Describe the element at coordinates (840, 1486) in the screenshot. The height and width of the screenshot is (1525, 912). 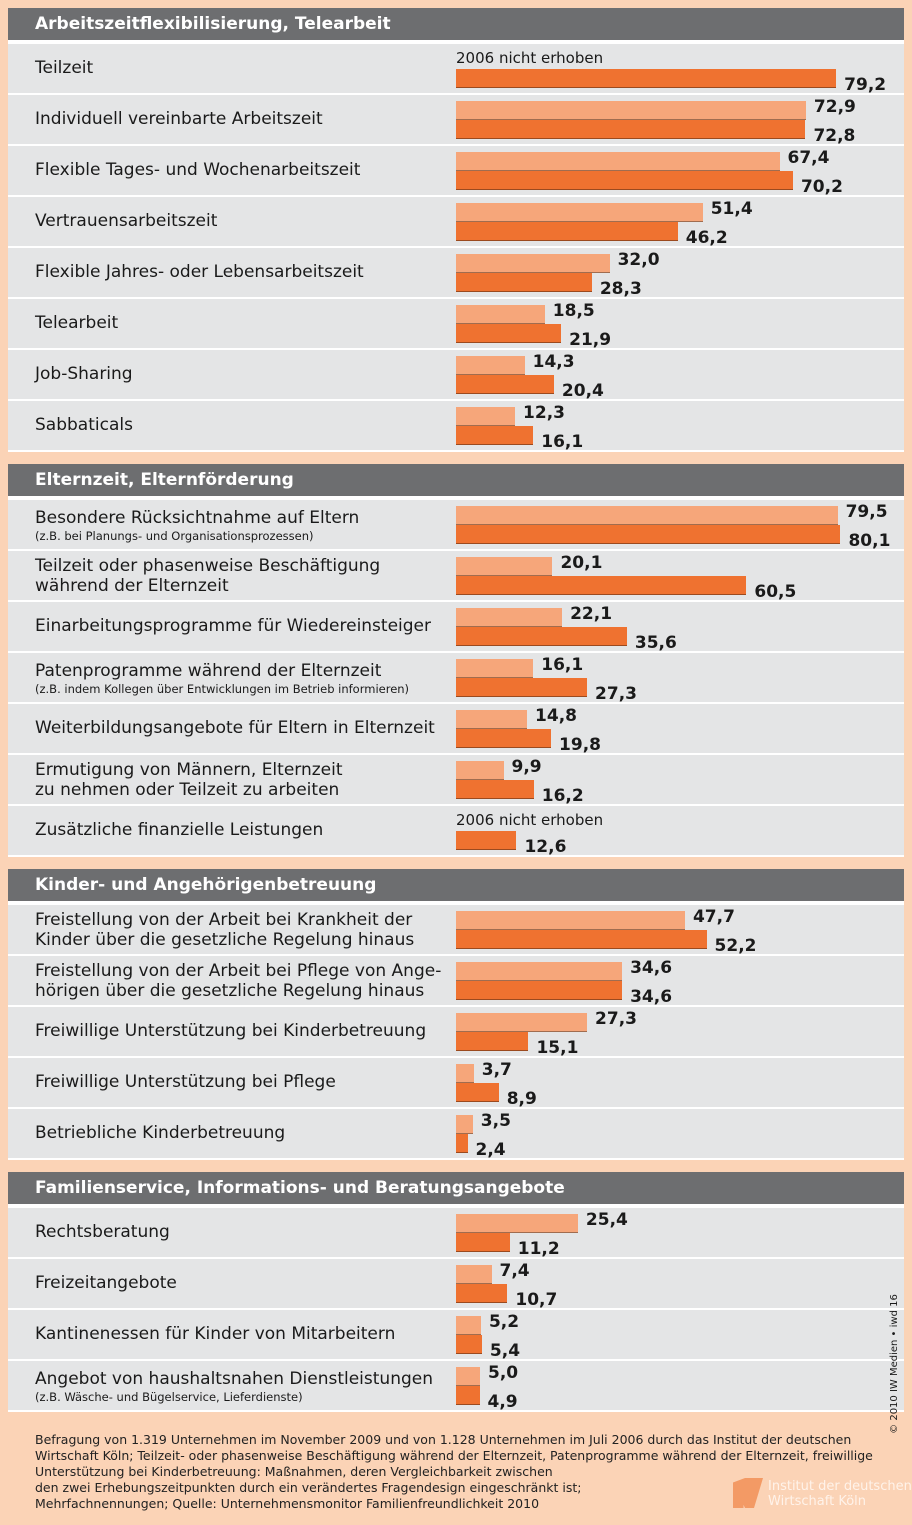
I see `logo-text: Institut der deutschen` at that location.